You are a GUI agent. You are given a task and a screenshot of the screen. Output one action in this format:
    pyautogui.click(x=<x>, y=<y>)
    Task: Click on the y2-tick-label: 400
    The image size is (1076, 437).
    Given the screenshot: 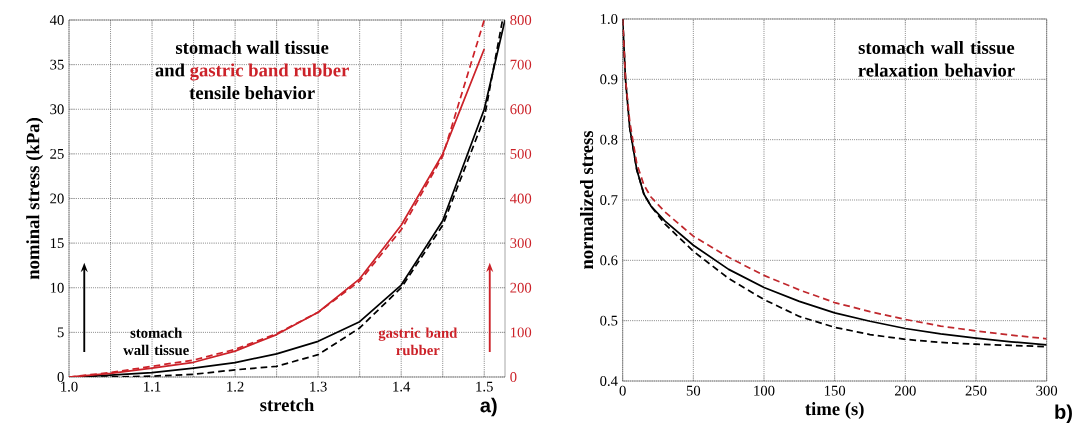 What is the action you would take?
    pyautogui.click(x=521, y=198)
    